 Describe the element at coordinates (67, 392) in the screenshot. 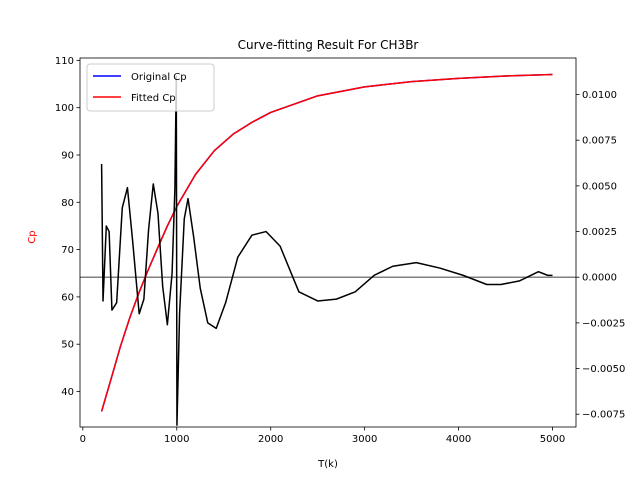

I see `y-tick-label: 40` at that location.